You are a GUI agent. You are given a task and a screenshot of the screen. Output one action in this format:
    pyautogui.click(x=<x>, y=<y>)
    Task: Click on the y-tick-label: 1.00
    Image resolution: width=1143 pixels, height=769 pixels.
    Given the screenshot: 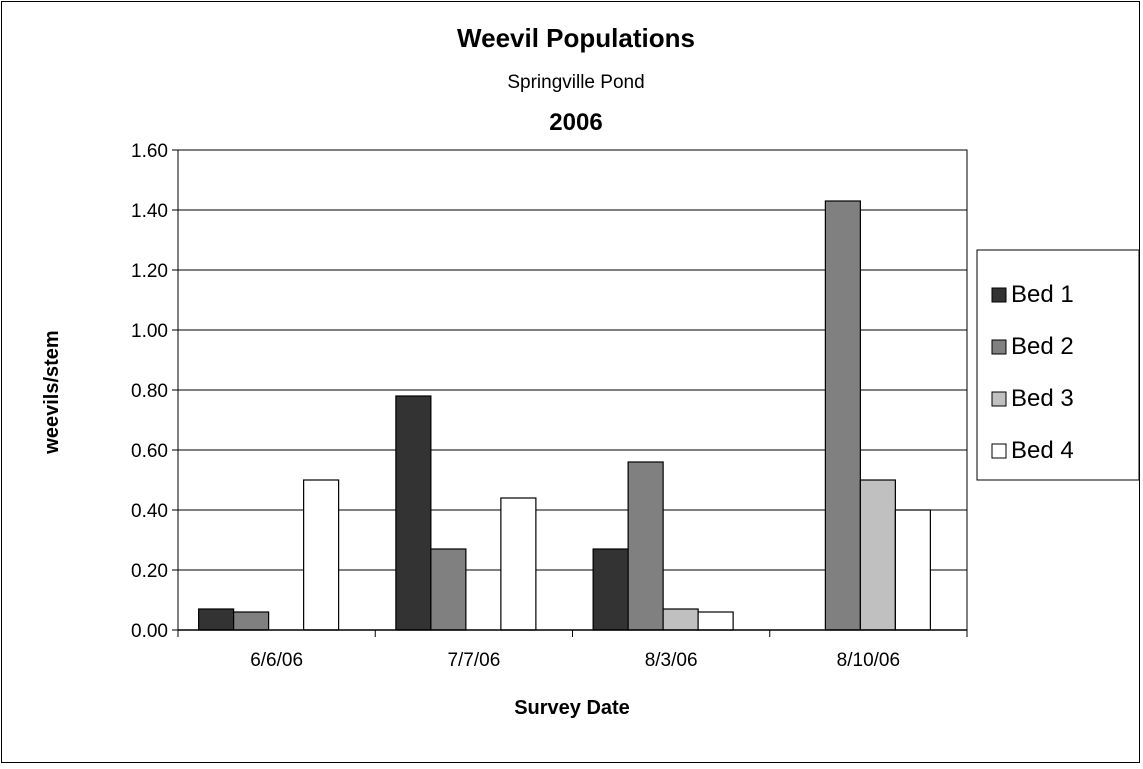 What is the action you would take?
    pyautogui.click(x=149, y=331)
    